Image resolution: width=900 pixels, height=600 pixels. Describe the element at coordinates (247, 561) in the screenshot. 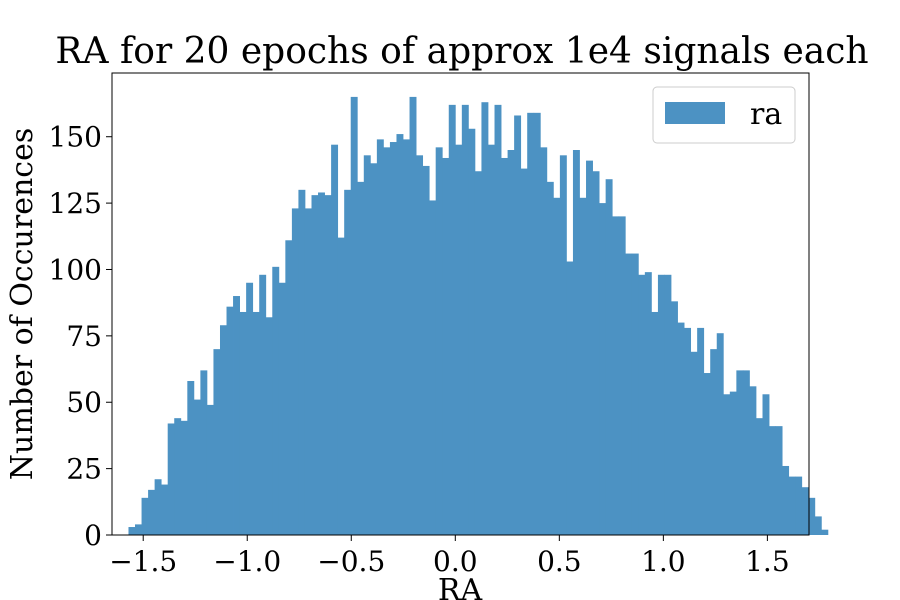

I see `x-tick-label: −1.0` at that location.